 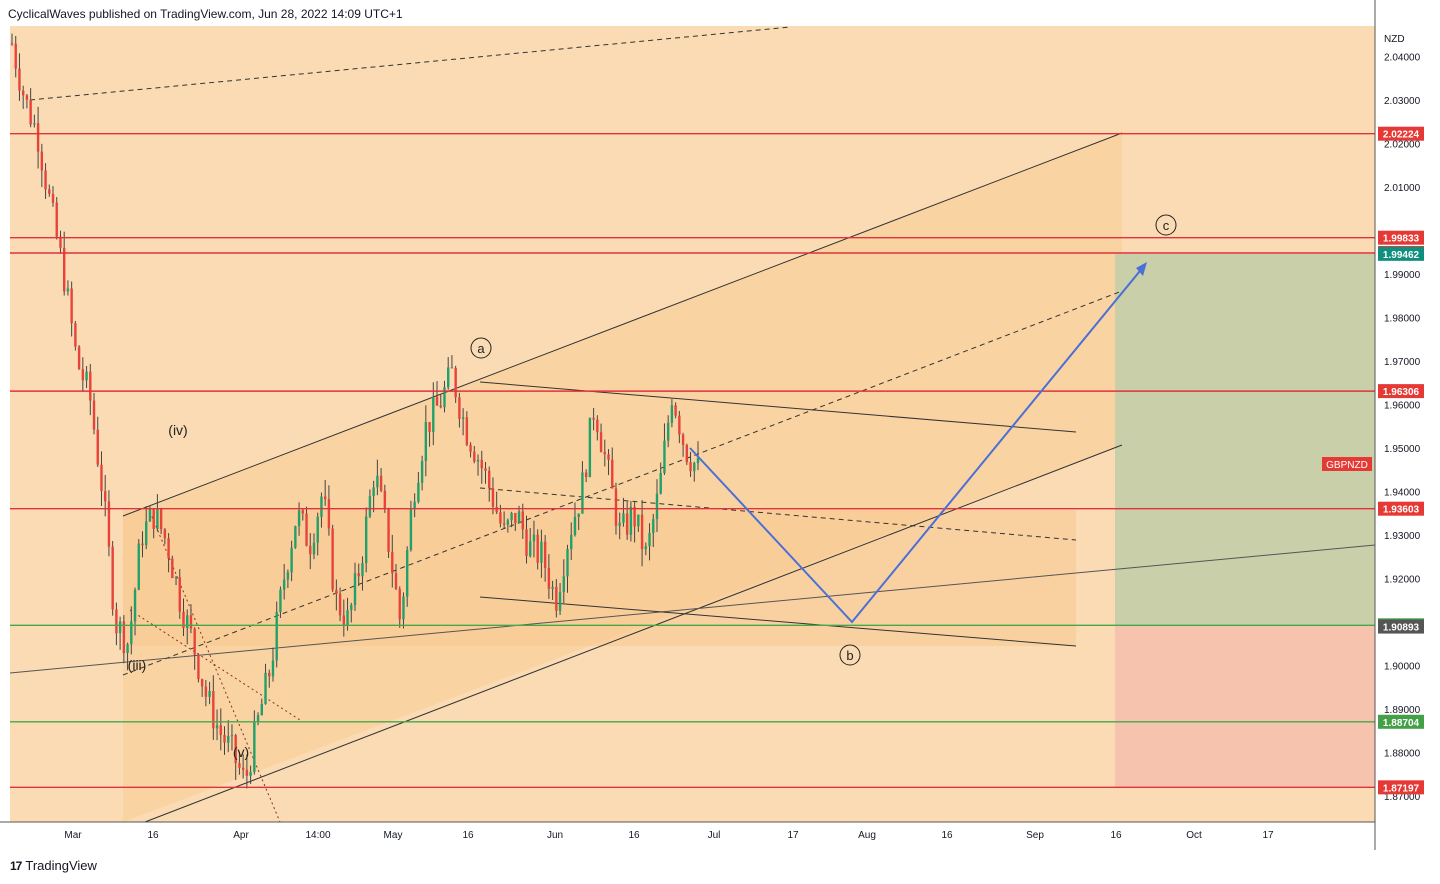 What do you see at coordinates (1245, 706) in the screenshot?
I see `stop-zone` at bounding box center [1245, 706].